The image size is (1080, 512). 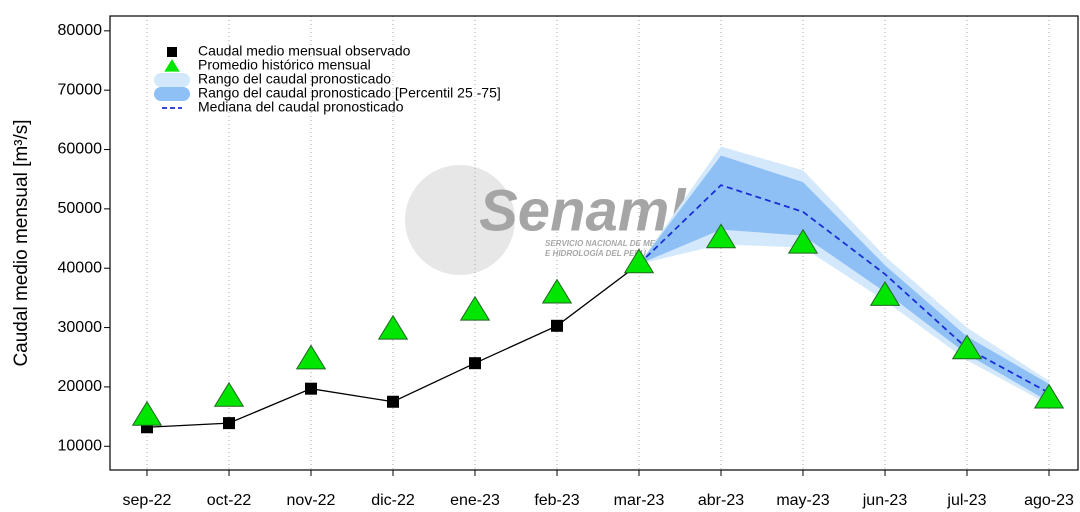 What do you see at coordinates (595, 253) in the screenshot?
I see `watermark-sub: E HIDROLOGÍA DEL PERÚ` at bounding box center [595, 253].